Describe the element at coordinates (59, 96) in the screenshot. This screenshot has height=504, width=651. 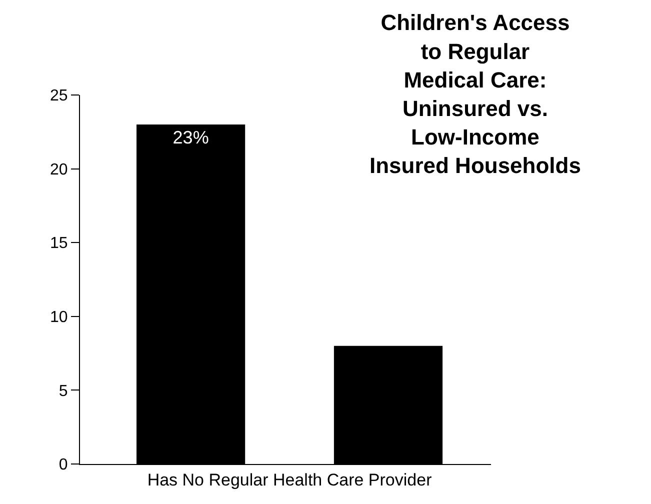
I see `y-tick-label: 25` at that location.